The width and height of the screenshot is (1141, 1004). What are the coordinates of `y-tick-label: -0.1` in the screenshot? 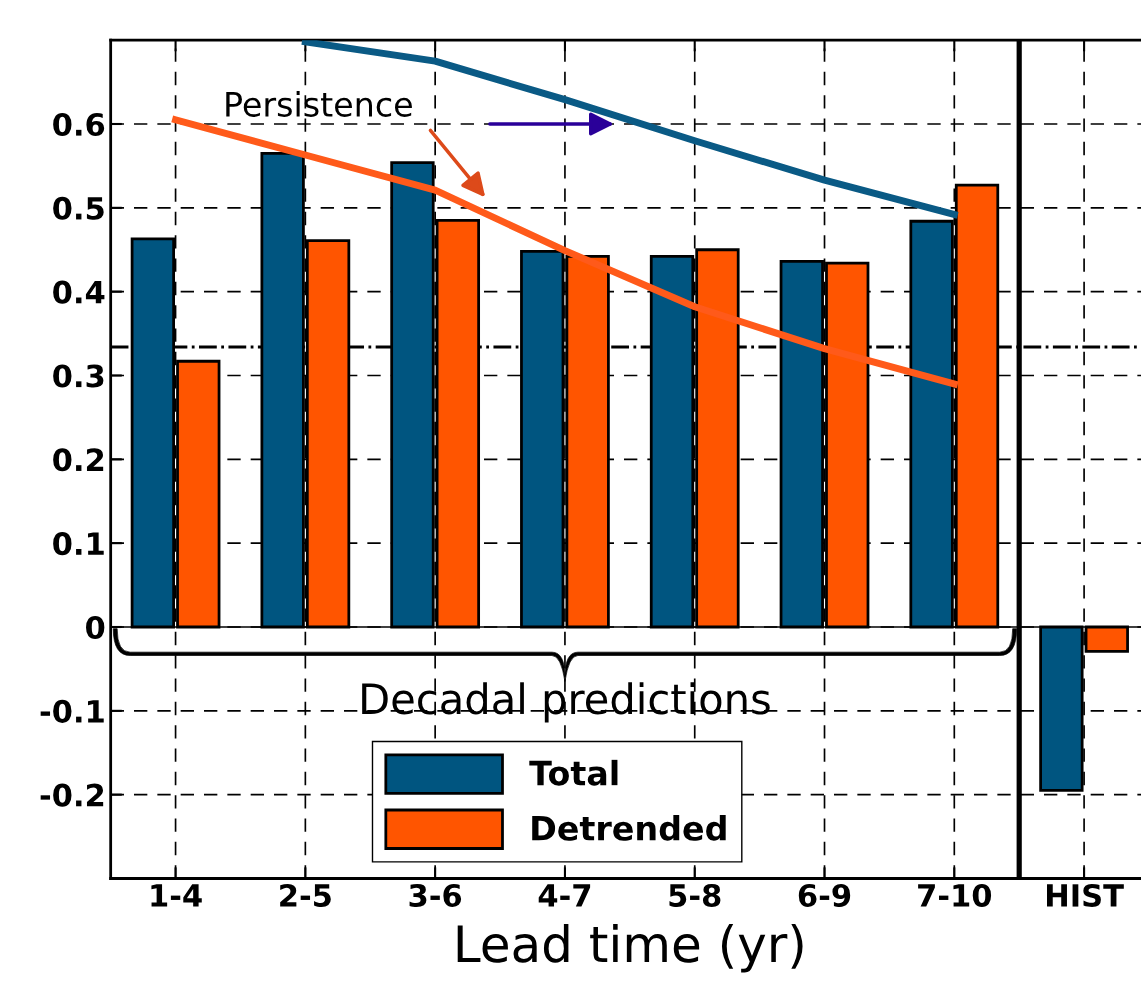 It's located at (72, 711).